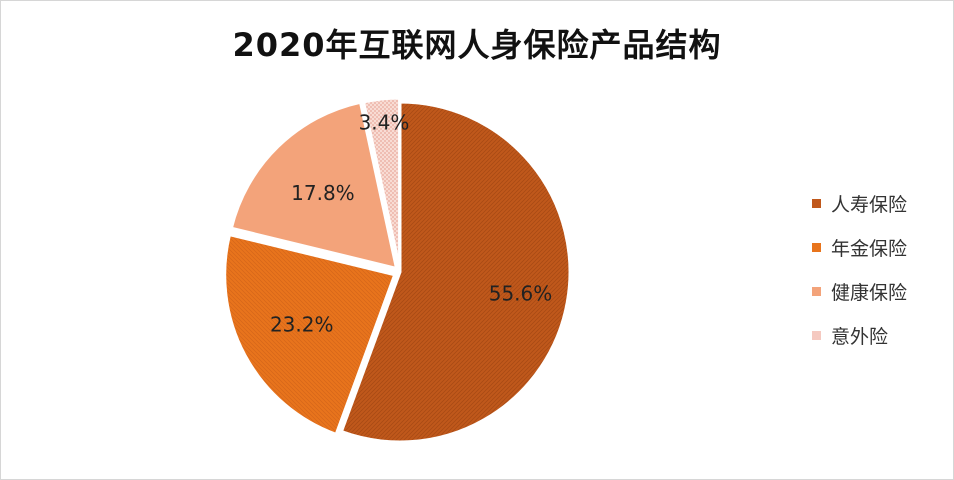 The height and width of the screenshot is (480, 954). Describe the element at coordinates (816, 335) in the screenshot. I see `legend-swatch-accident` at that location.